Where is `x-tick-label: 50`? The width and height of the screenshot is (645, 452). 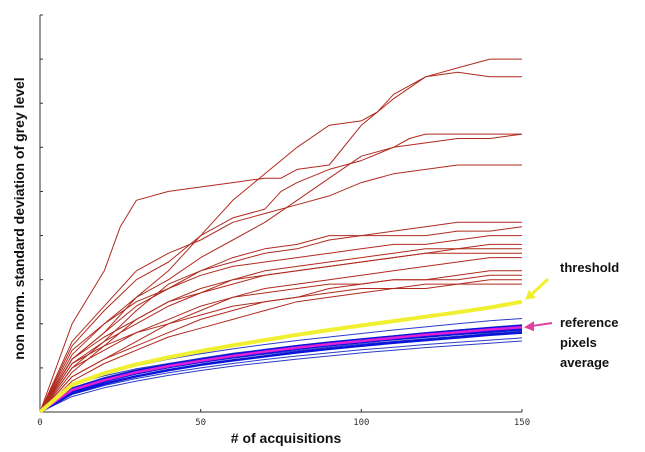
x-tick-label: 50 is located at coordinates (200, 423).